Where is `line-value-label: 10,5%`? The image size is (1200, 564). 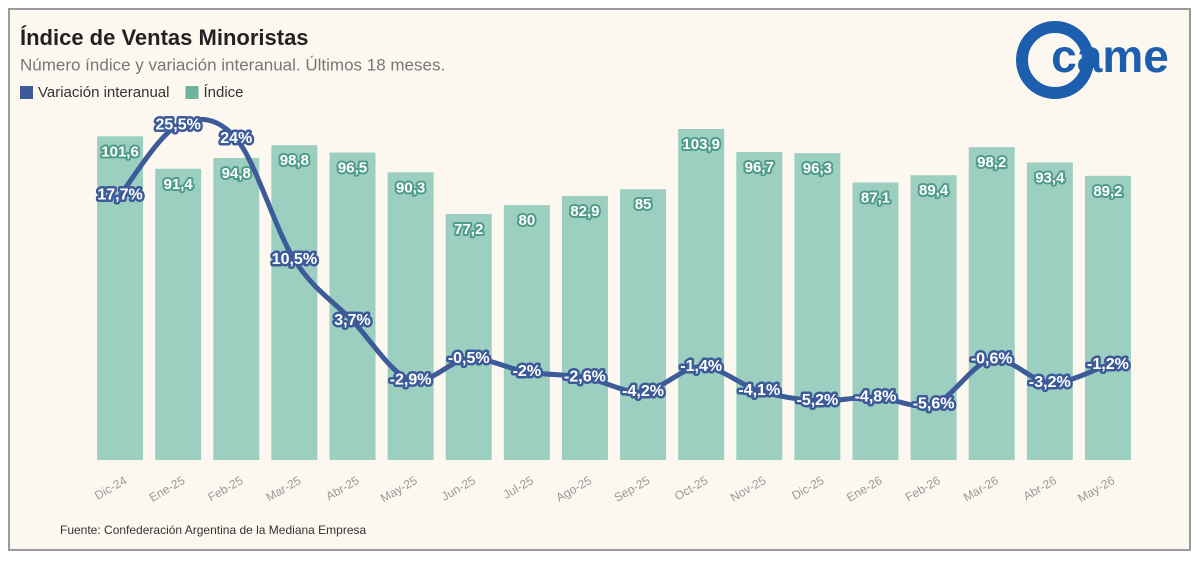
line-value-label: 10,5% is located at coordinates (294, 259).